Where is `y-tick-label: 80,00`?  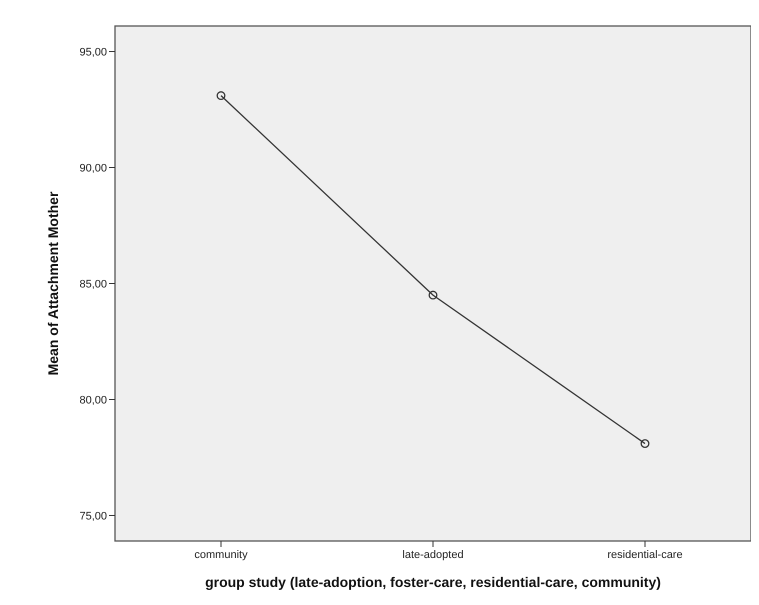
y-tick-label: 80,00 is located at coordinates (93, 400).